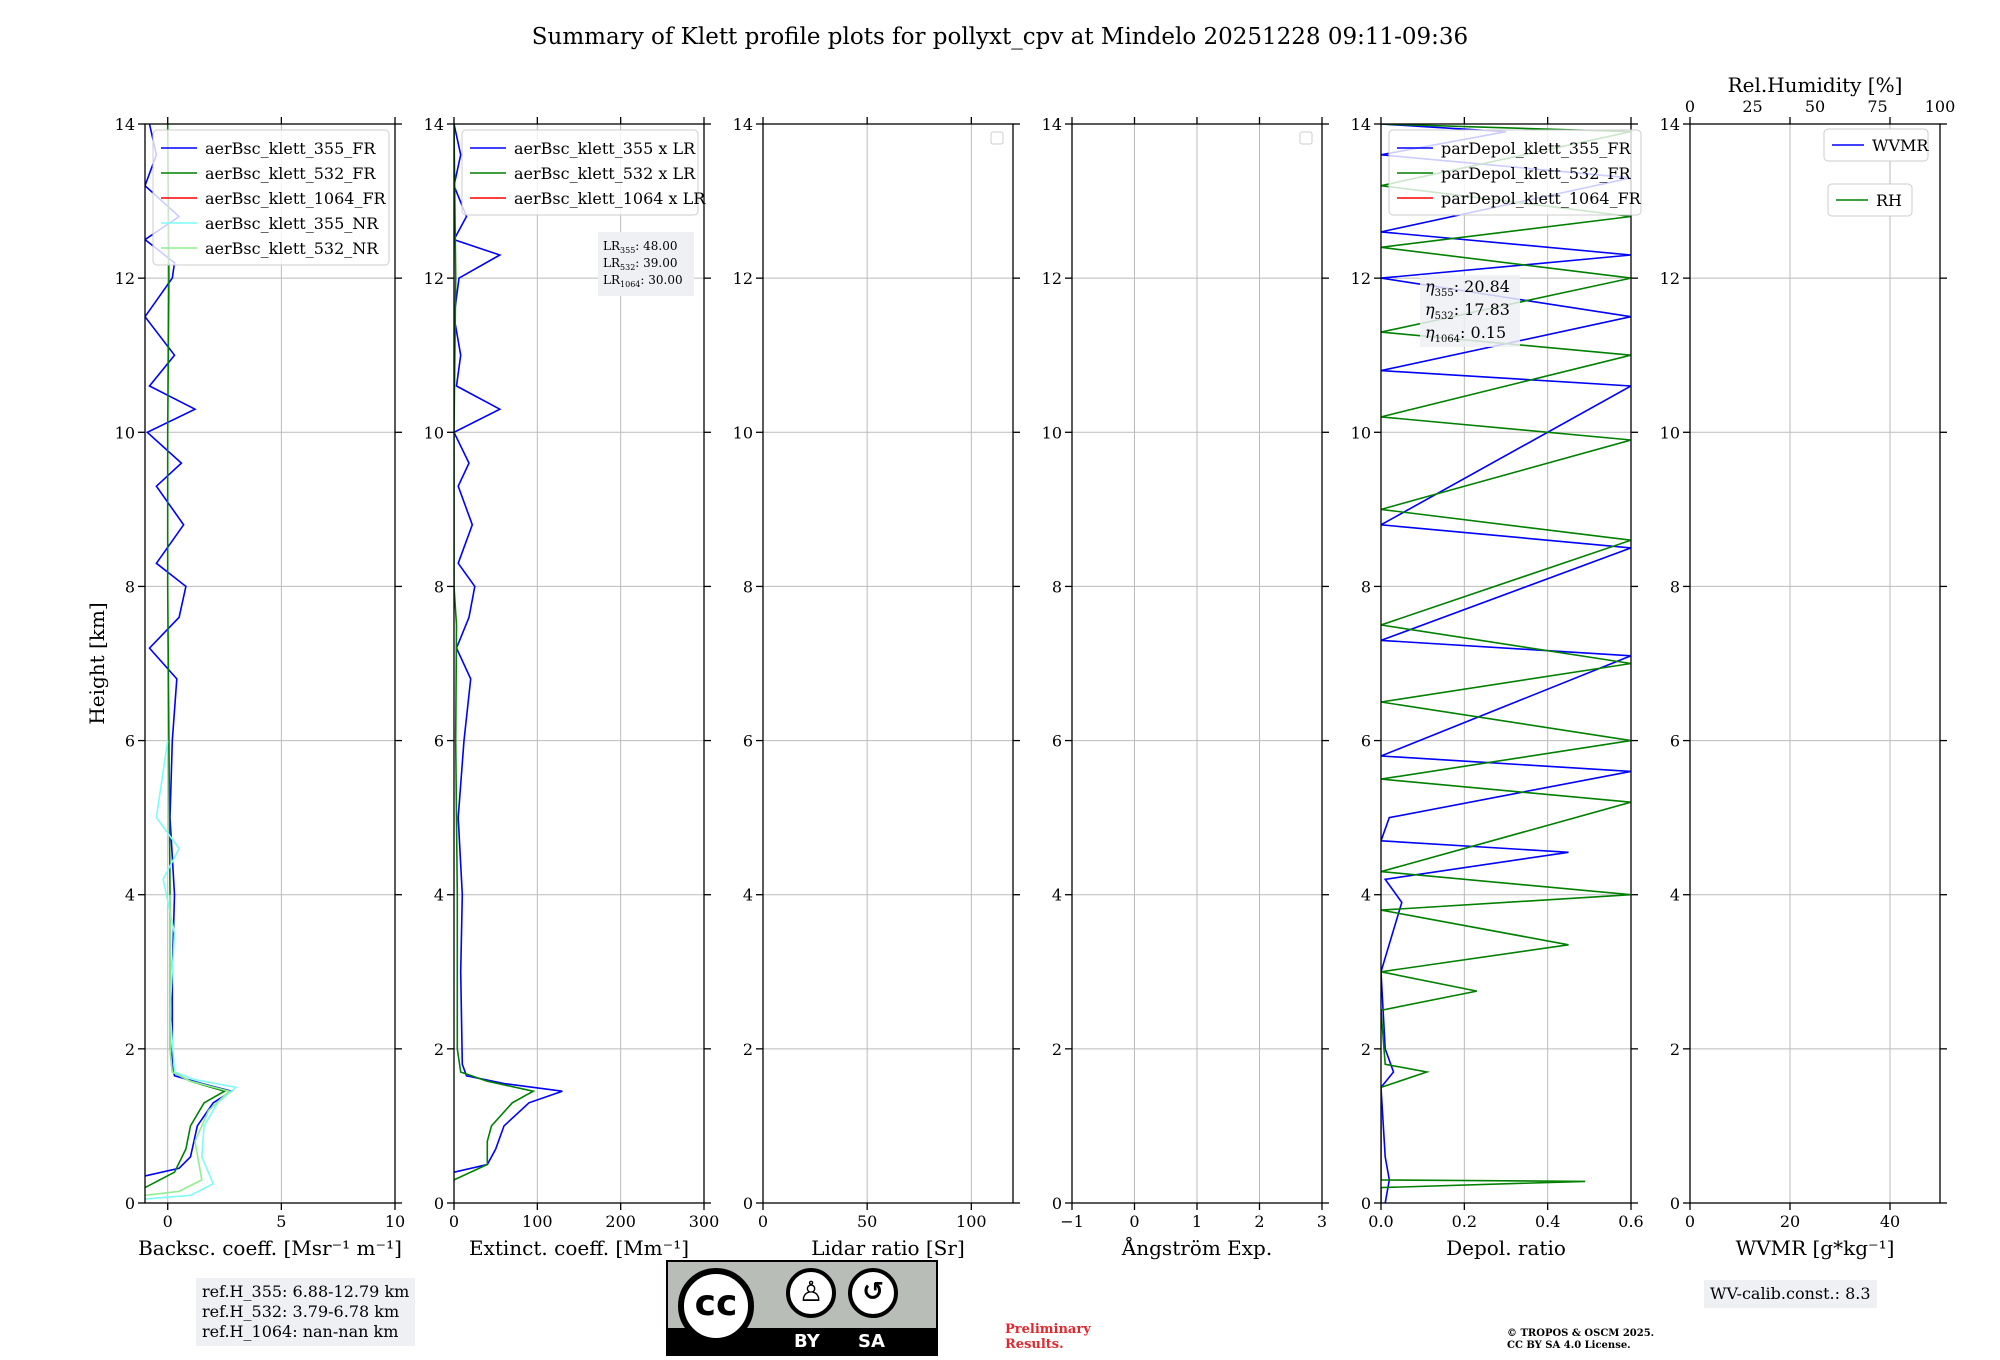 Image resolution: width=2000 pixels, height=1360 pixels. Describe the element at coordinates (579, 1248) in the screenshot. I see `extinction-xlabel: Extinct. coeff. [Mm⁻¹]` at that location.